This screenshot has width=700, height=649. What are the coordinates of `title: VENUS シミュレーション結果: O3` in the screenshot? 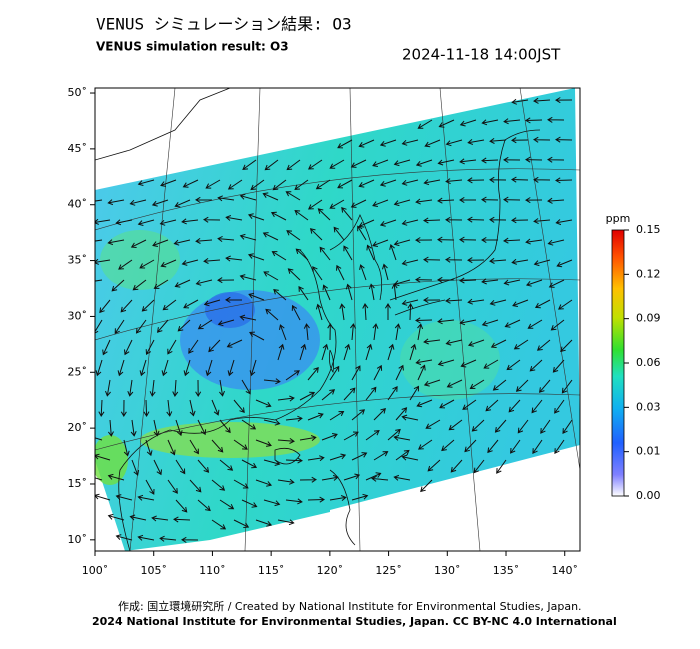 It's located at (224, 24).